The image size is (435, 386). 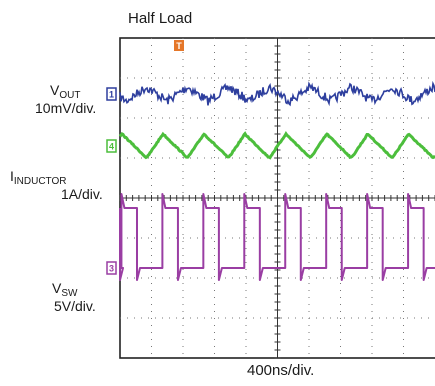 What do you see at coordinates (69, 293) in the screenshot?
I see `vsw-label-sub: SW` at bounding box center [69, 293].